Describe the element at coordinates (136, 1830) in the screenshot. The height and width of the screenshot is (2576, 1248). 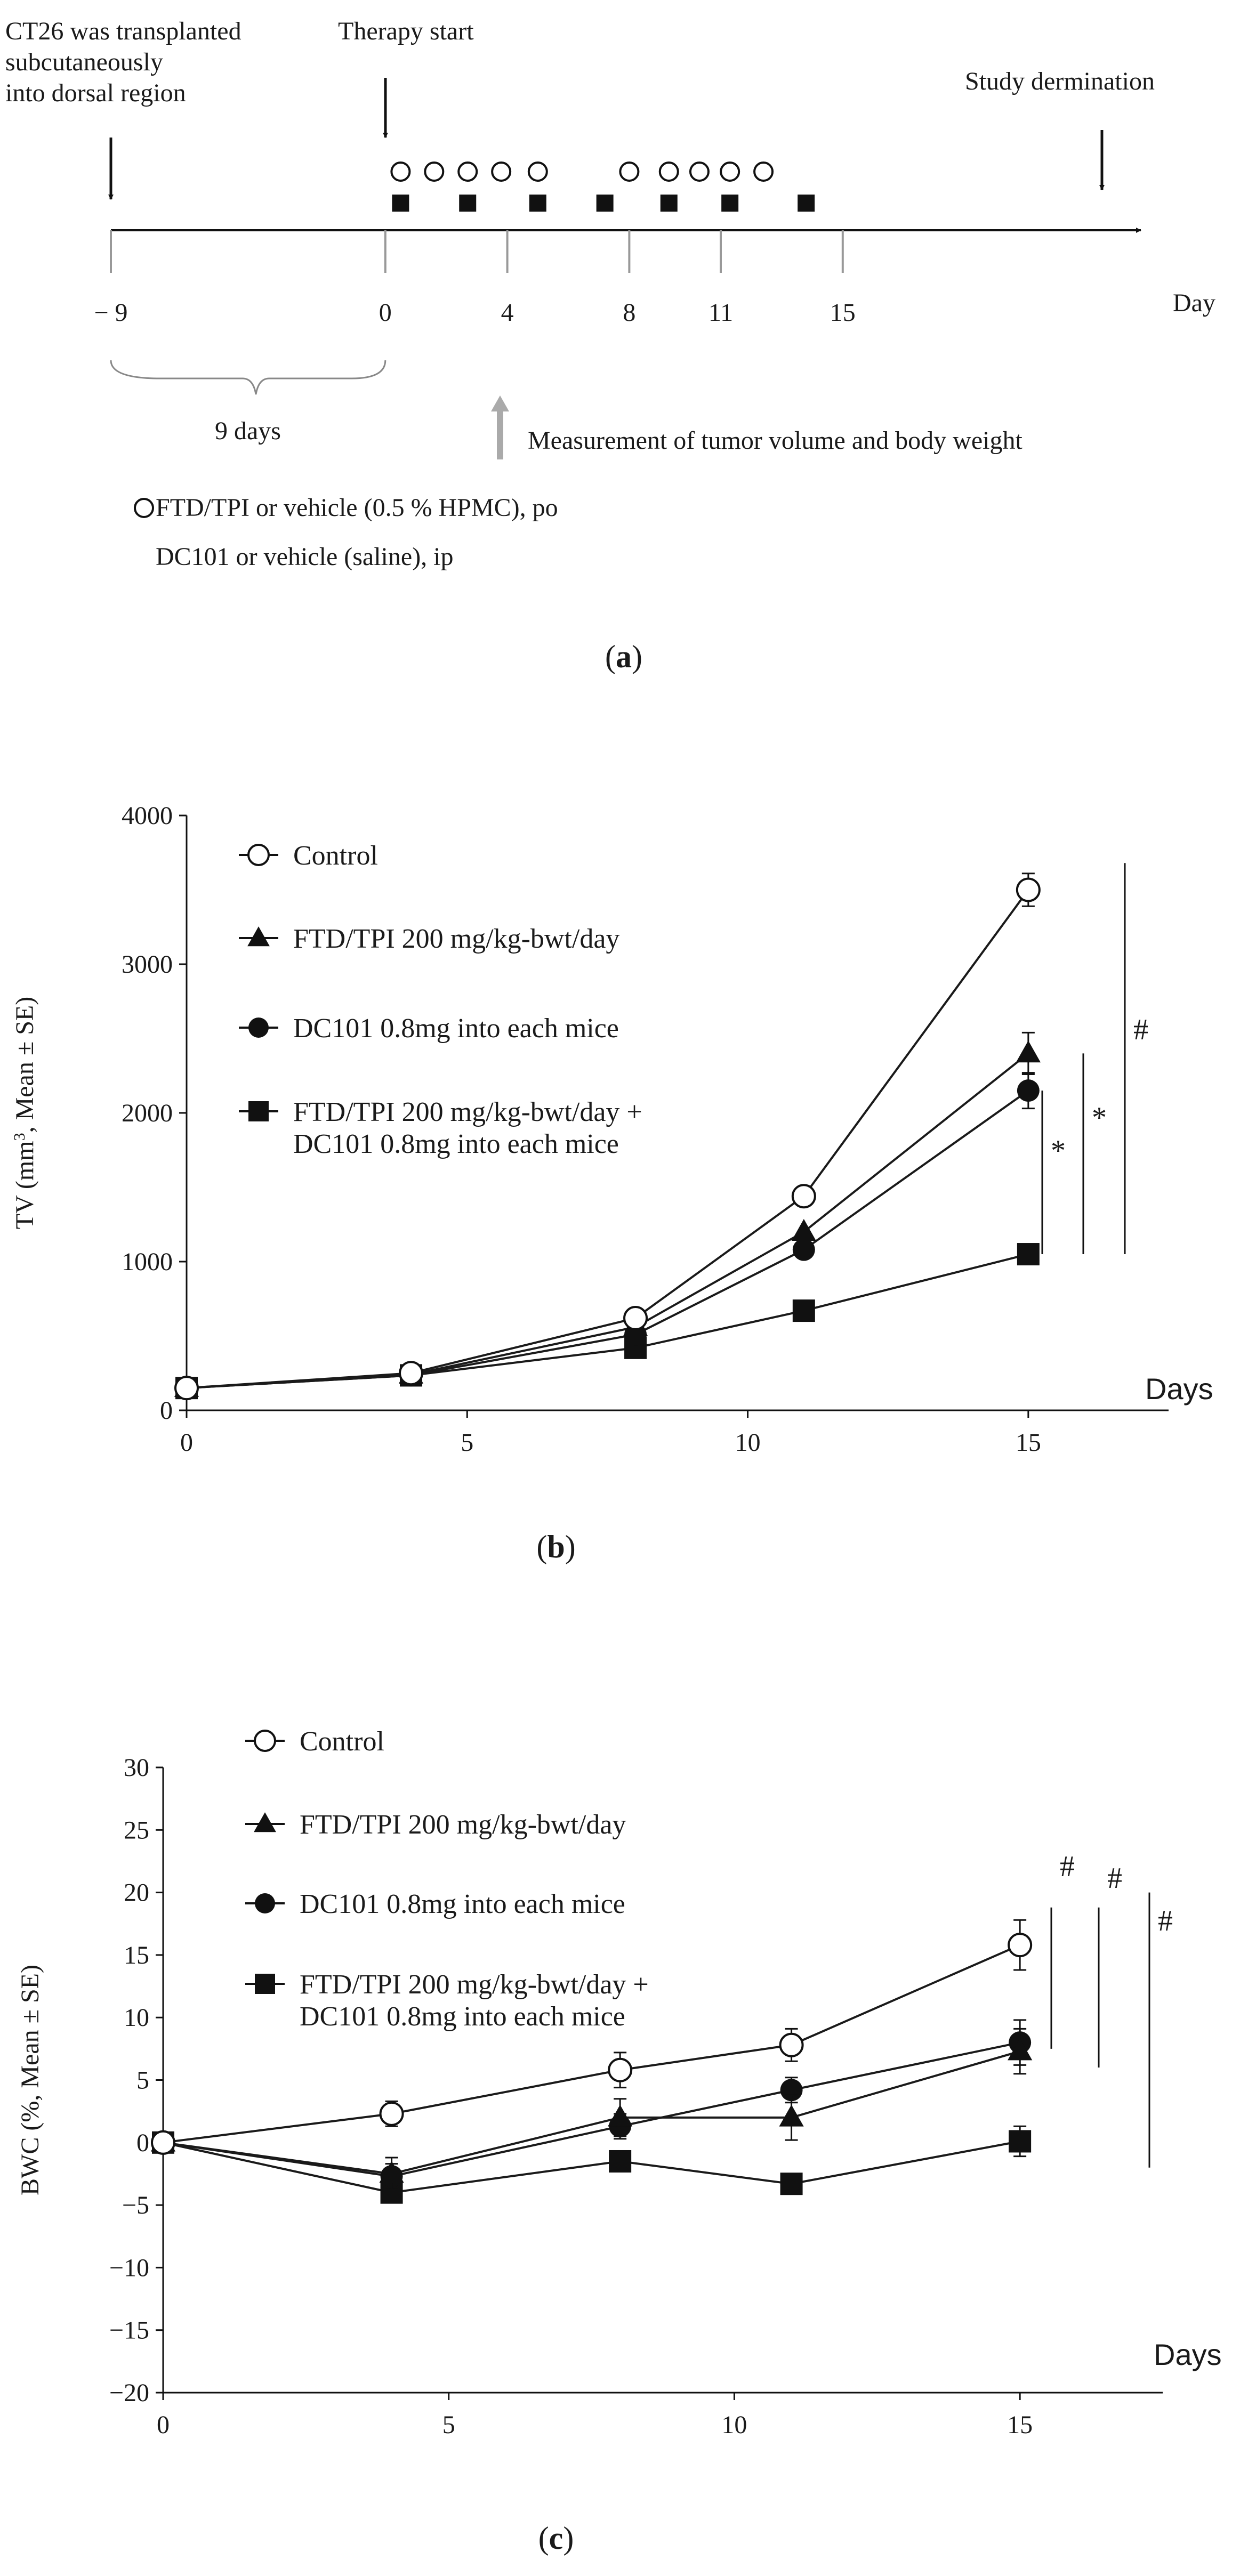
I see `y-tick-label: 25` at that location.